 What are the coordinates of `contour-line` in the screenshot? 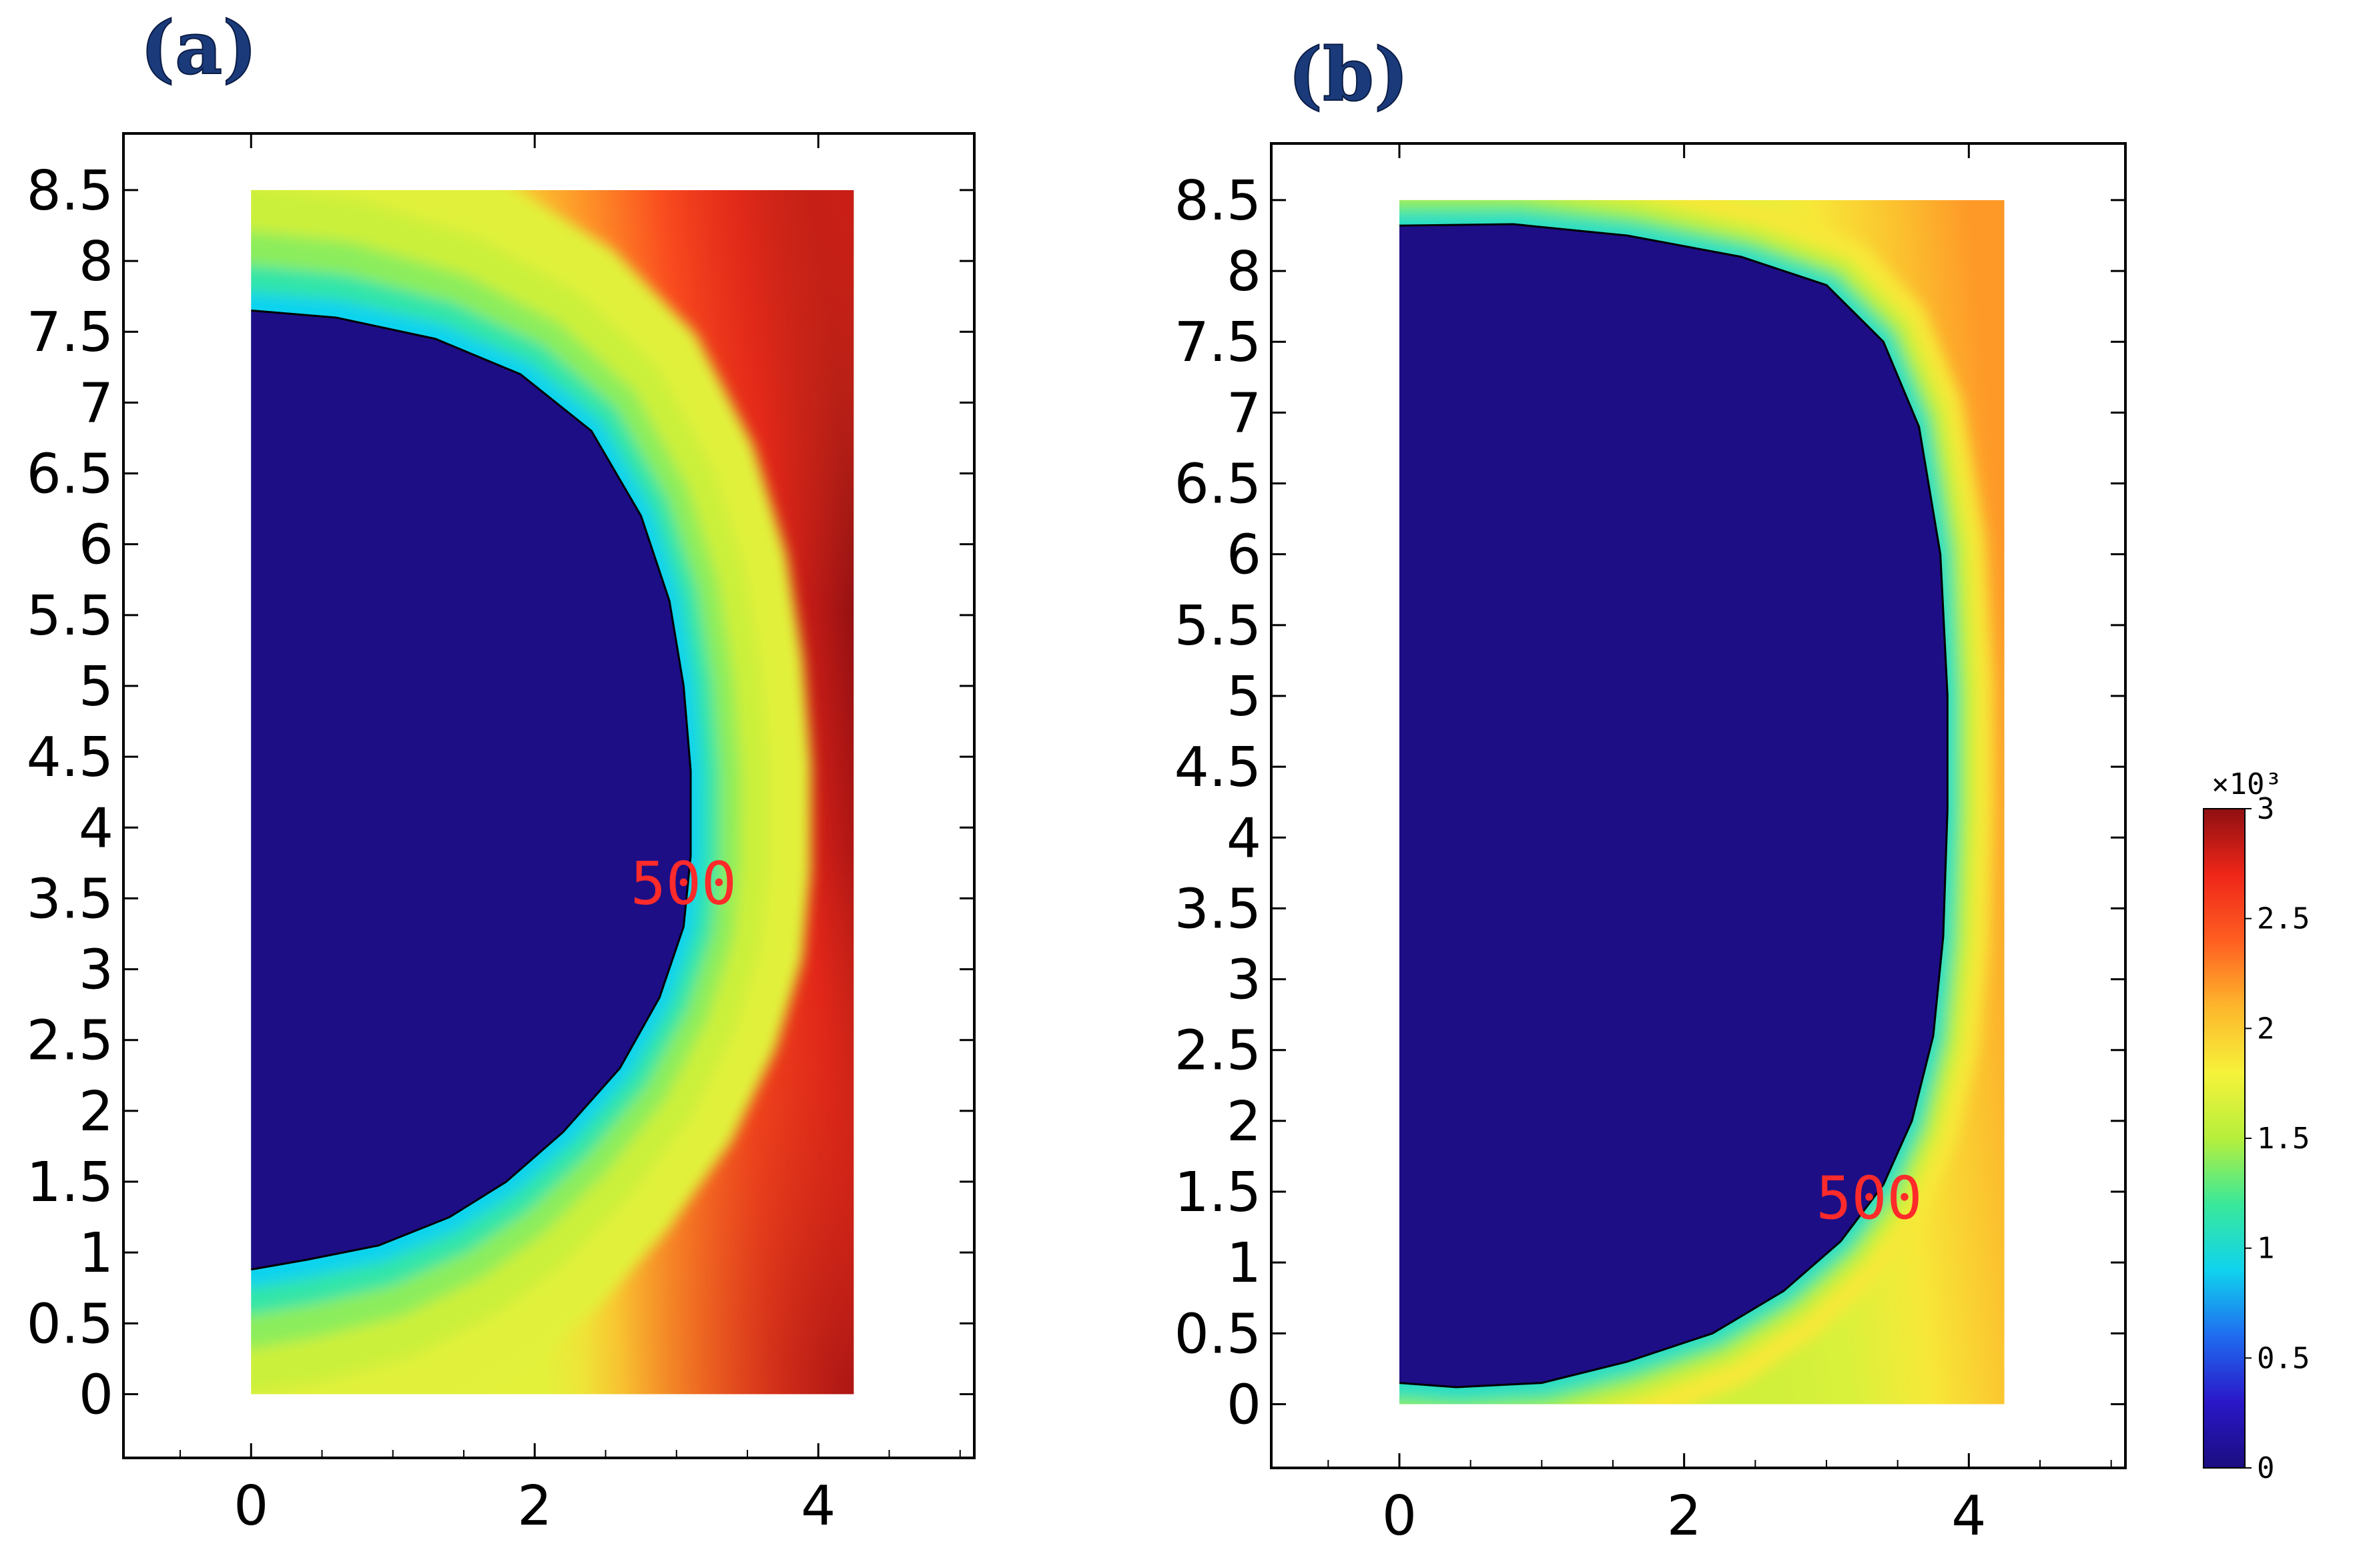 It's located at (471, 790).